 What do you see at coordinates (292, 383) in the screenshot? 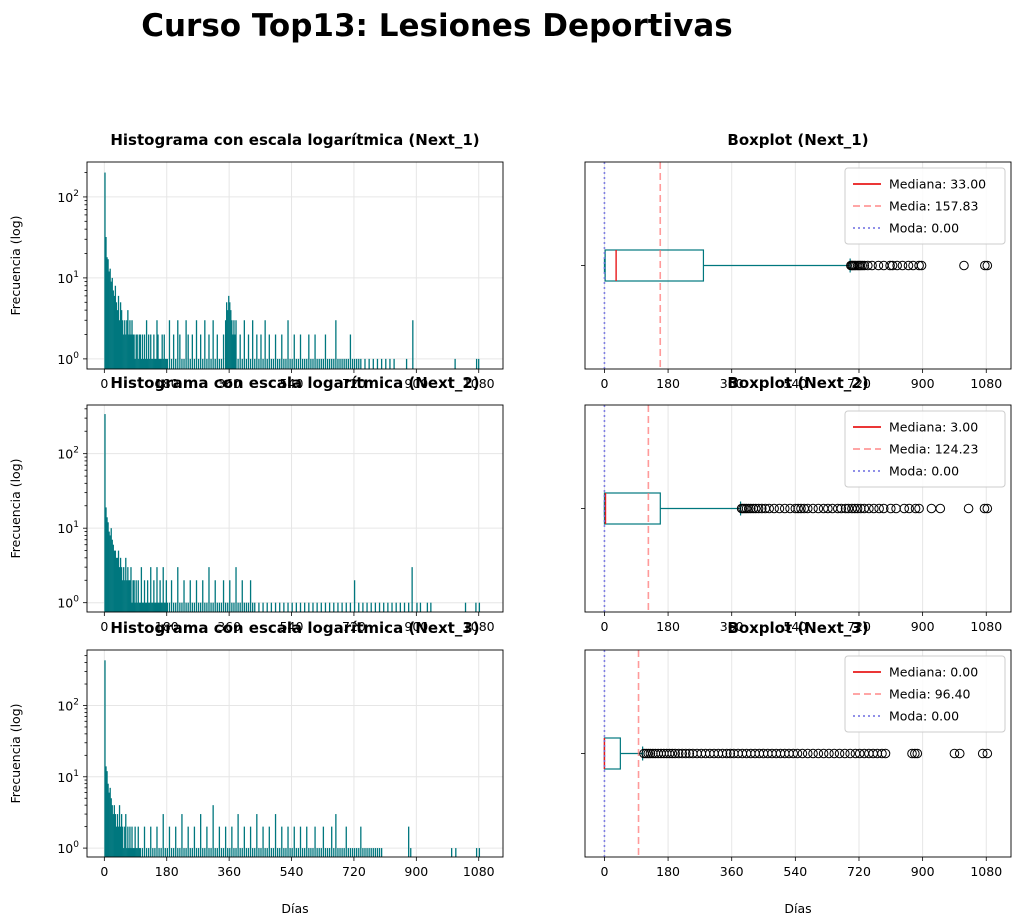
I see `x-tick-label: 540` at bounding box center [292, 383].